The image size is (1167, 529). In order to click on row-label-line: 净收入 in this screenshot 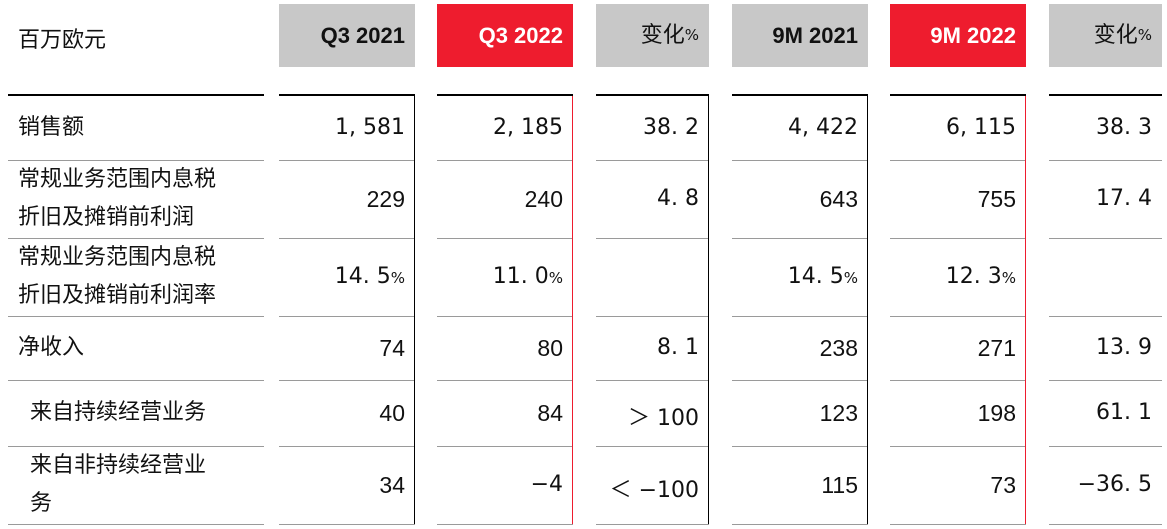, I will do `click(51, 347)`.